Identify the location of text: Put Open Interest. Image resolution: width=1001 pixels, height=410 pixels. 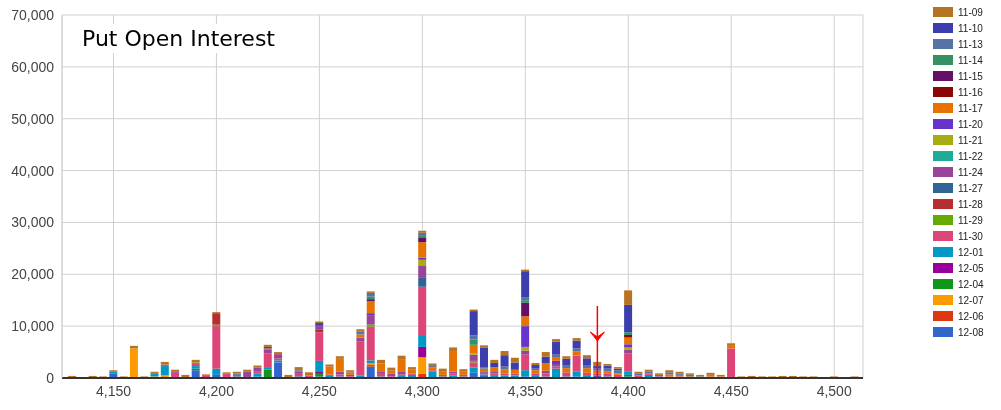
(178, 38).